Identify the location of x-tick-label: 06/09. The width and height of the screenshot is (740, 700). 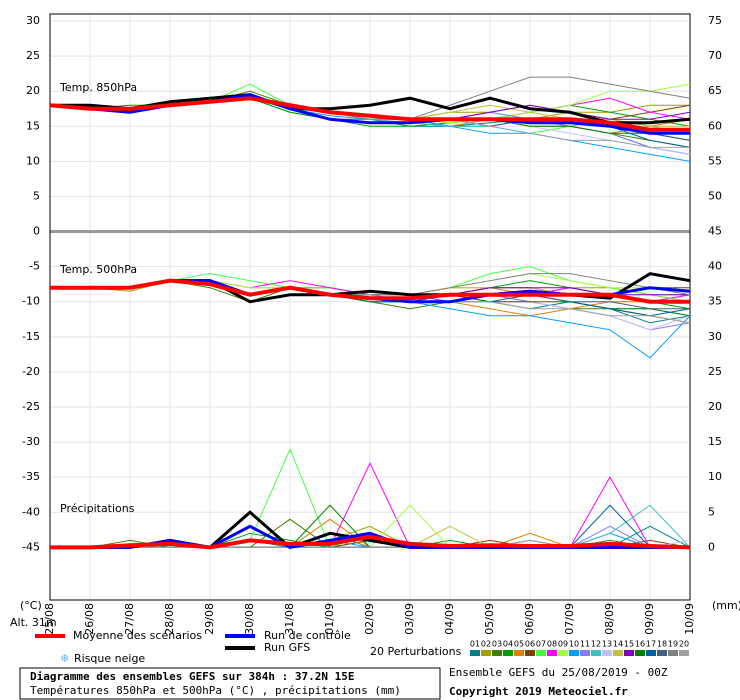
(529, 619).